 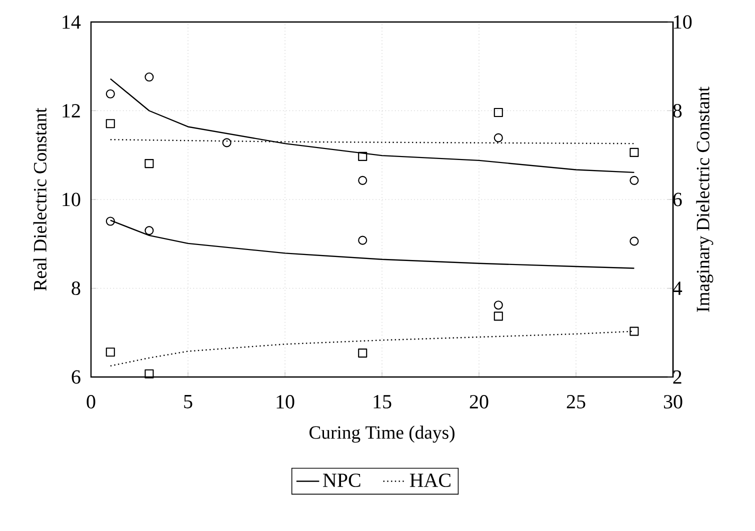 I want to click on x-tick-label: 30, so click(x=673, y=402).